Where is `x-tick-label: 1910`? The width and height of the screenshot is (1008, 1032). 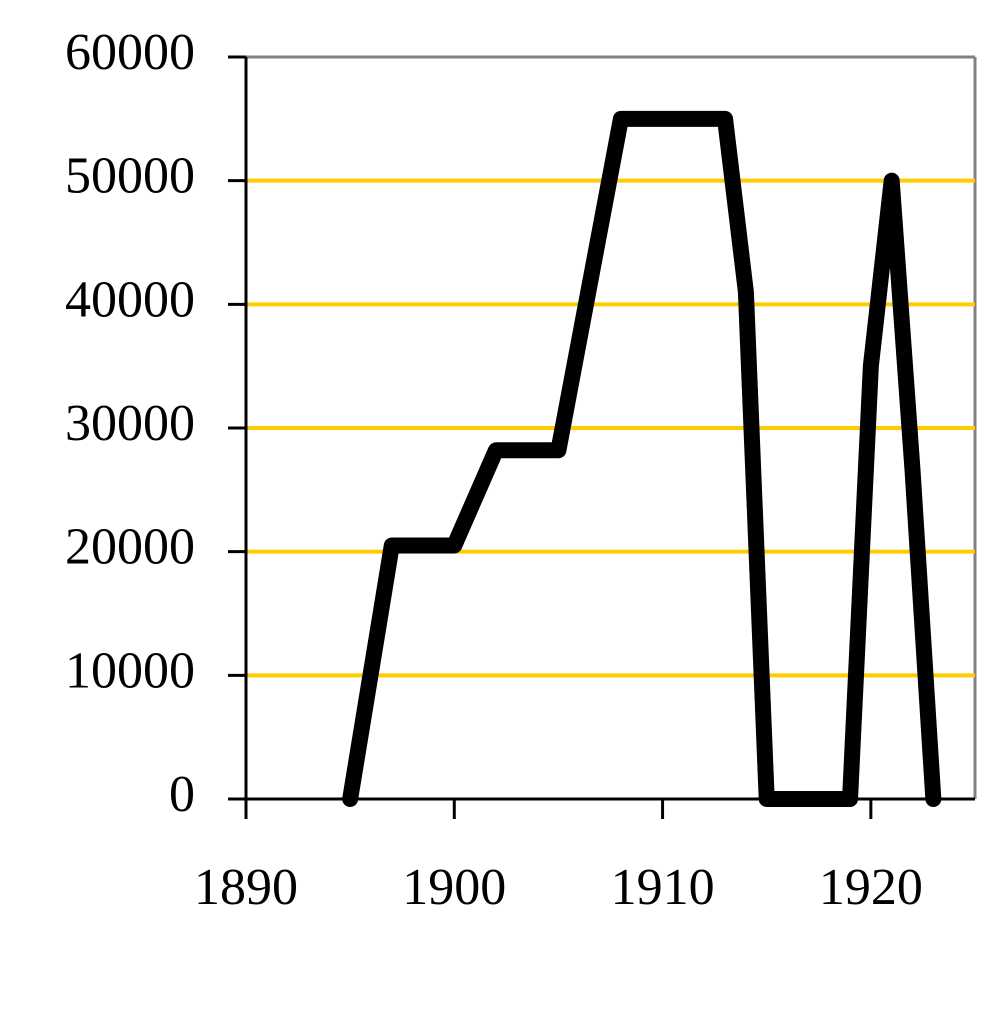
x-tick-label: 1910 is located at coordinates (663, 887).